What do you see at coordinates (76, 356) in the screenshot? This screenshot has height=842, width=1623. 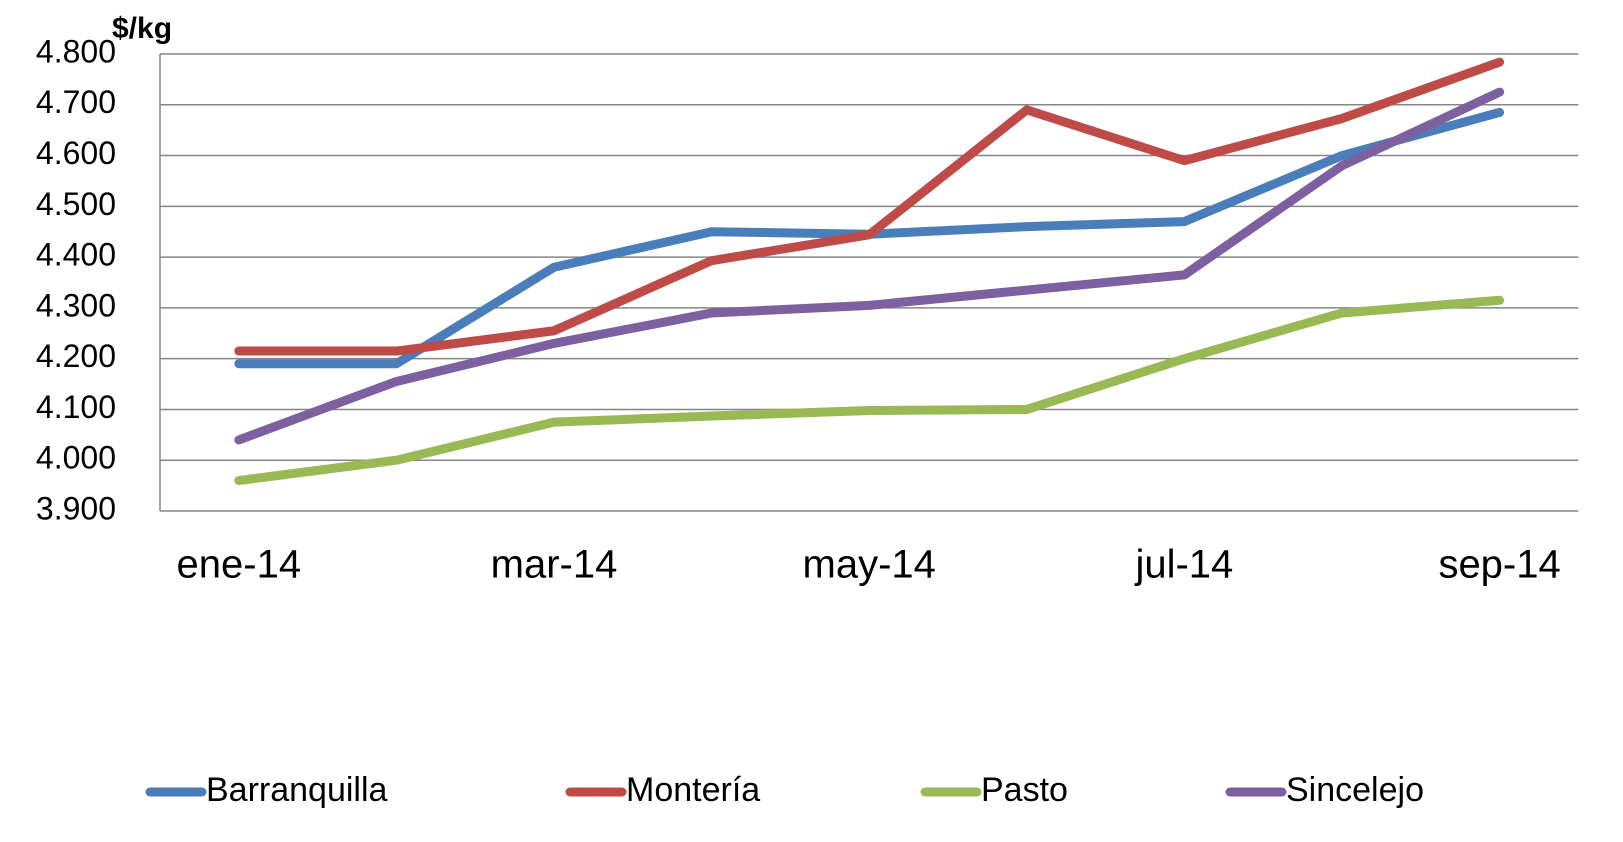 I see `y-tick-label: 4.200` at bounding box center [76, 356].